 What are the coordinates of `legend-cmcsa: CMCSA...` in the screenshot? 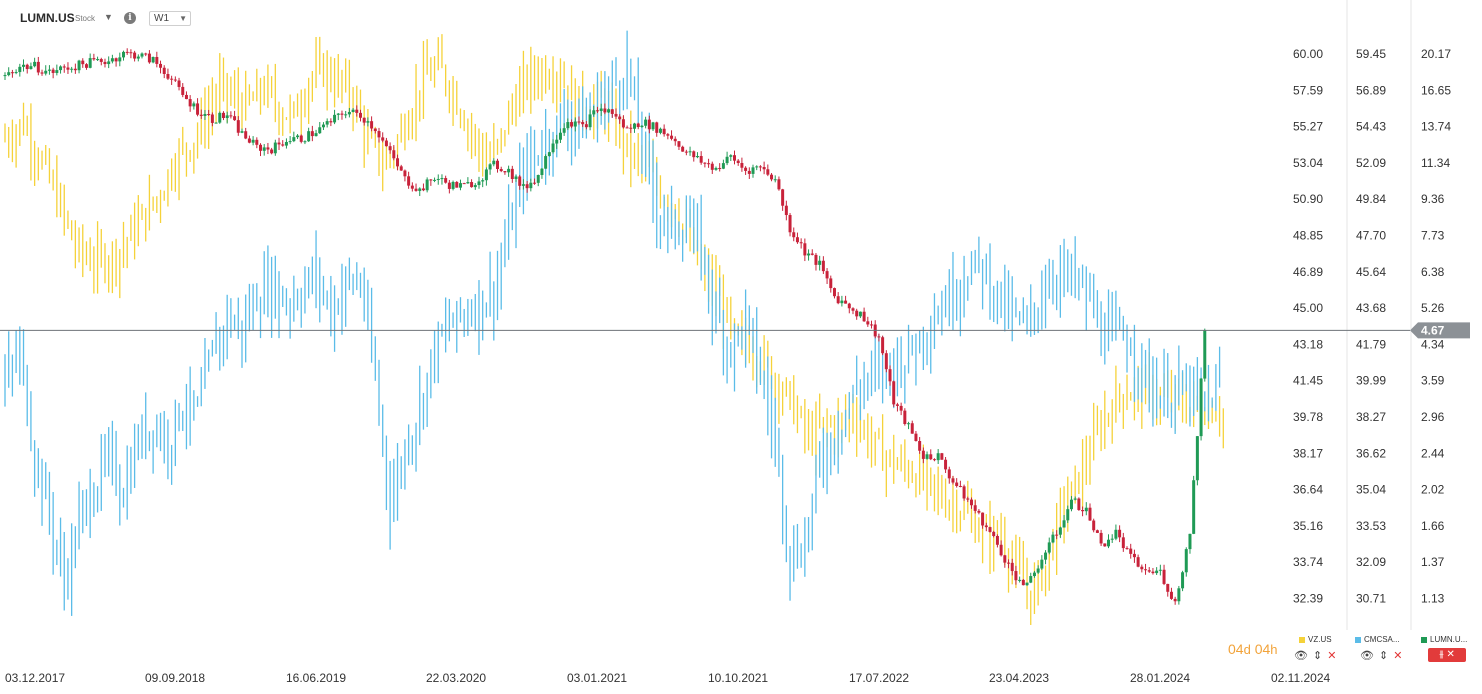 It's located at (1377, 639).